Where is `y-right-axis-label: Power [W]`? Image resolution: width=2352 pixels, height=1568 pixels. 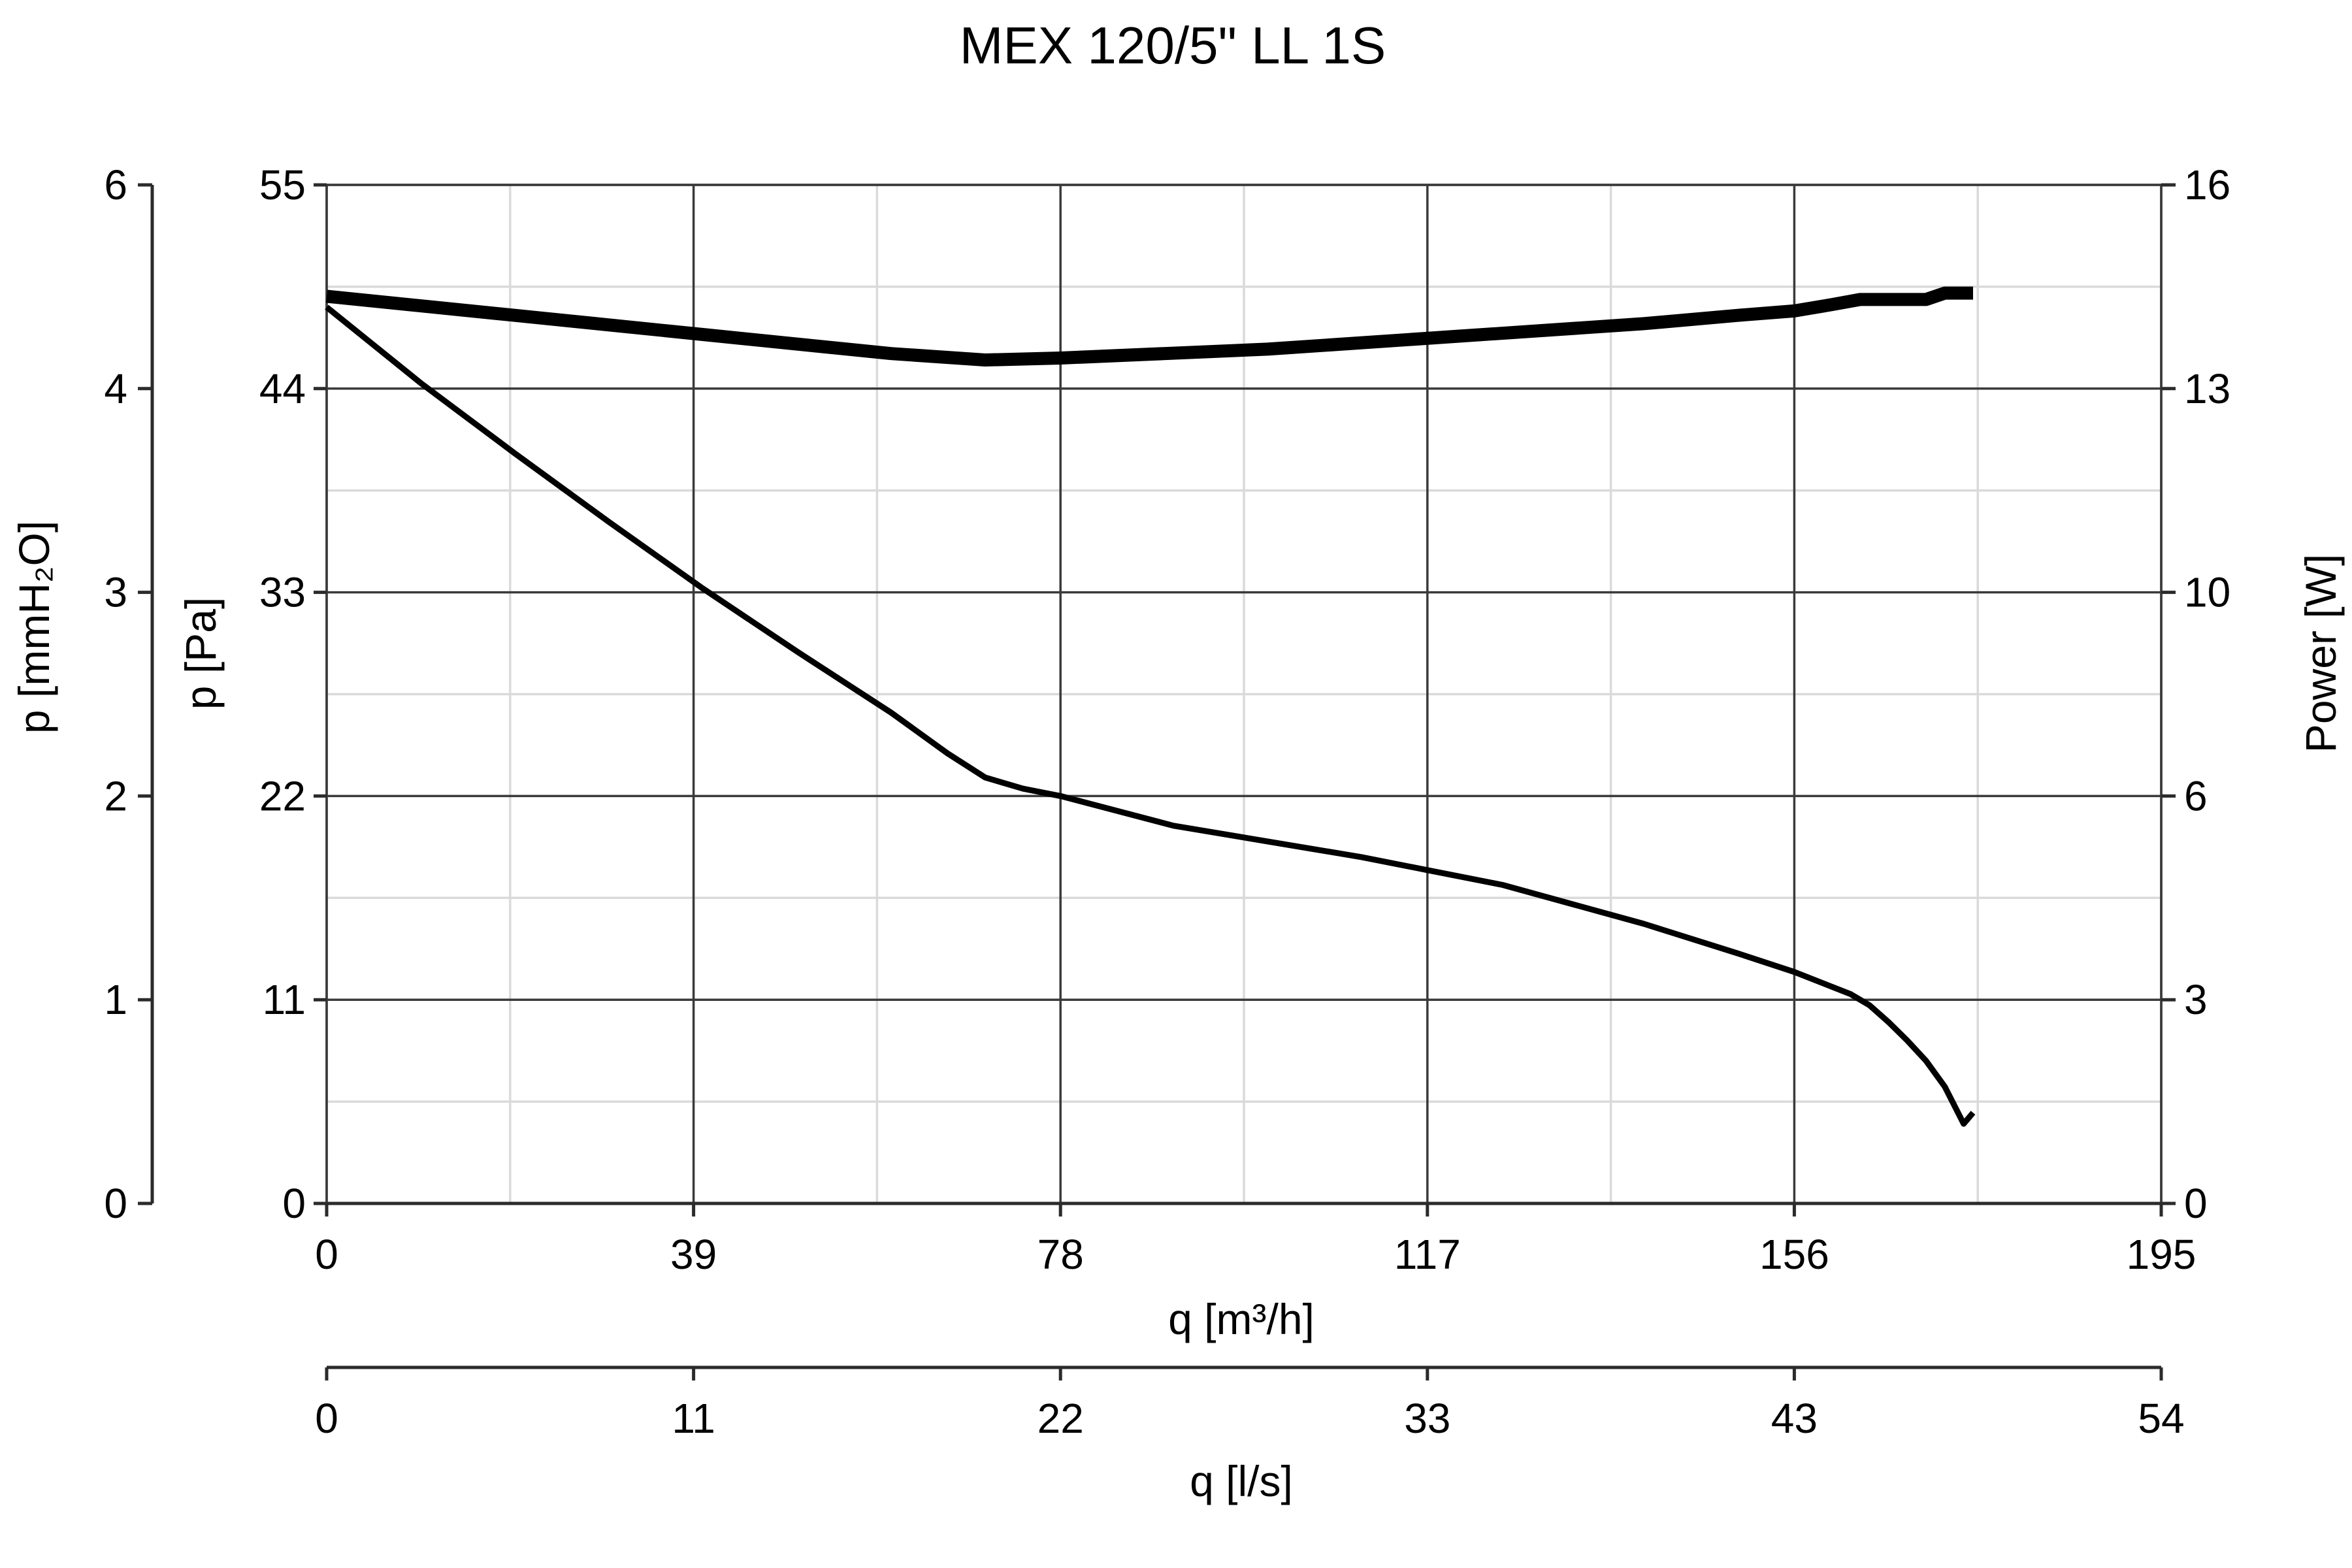
y-right-axis-label: Power [W] is located at coordinates (2320, 653).